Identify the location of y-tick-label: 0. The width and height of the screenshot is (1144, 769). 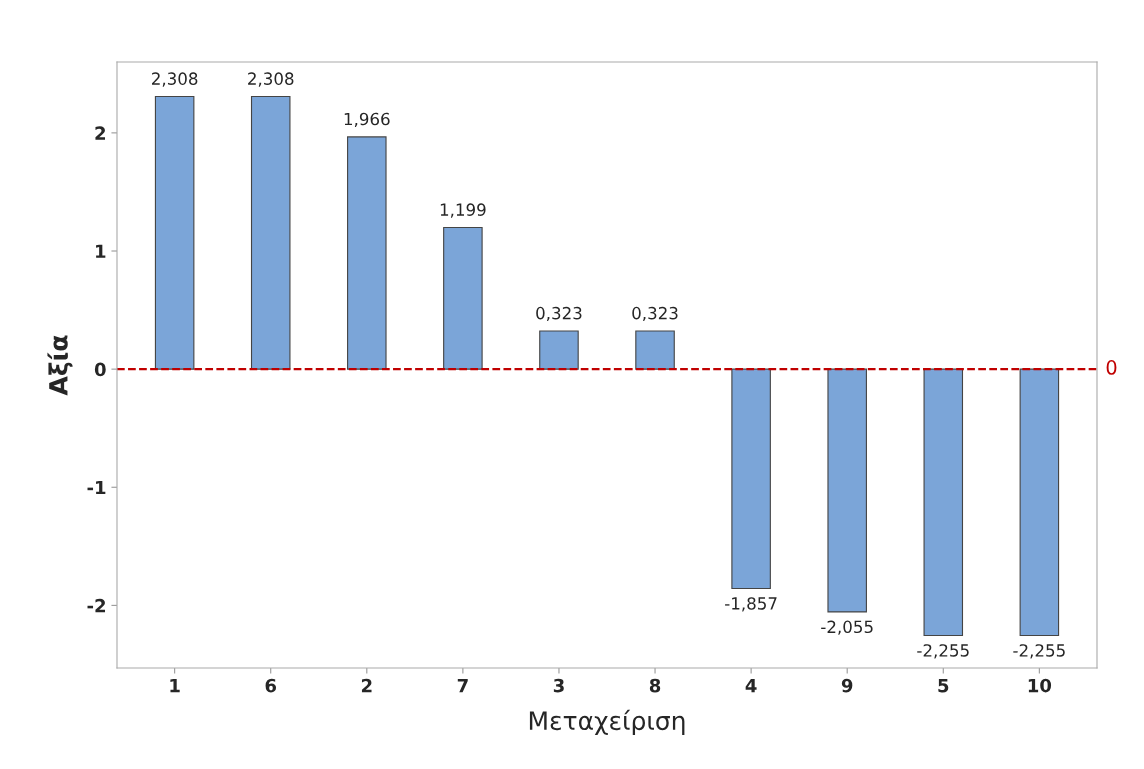
(100, 369).